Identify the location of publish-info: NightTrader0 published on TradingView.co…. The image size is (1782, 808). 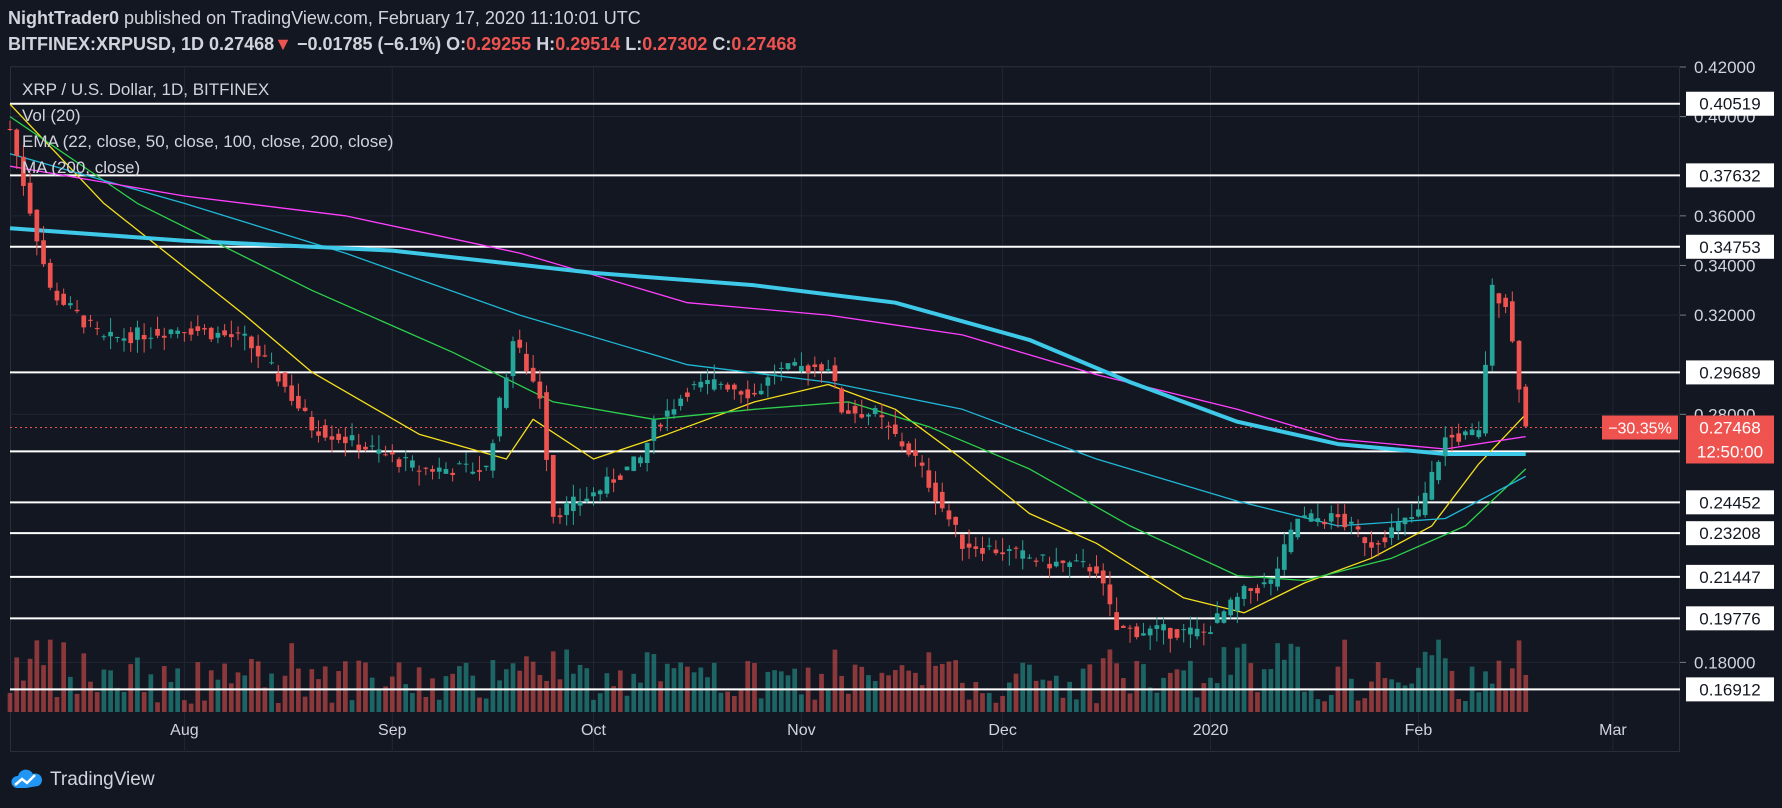
(324, 18).